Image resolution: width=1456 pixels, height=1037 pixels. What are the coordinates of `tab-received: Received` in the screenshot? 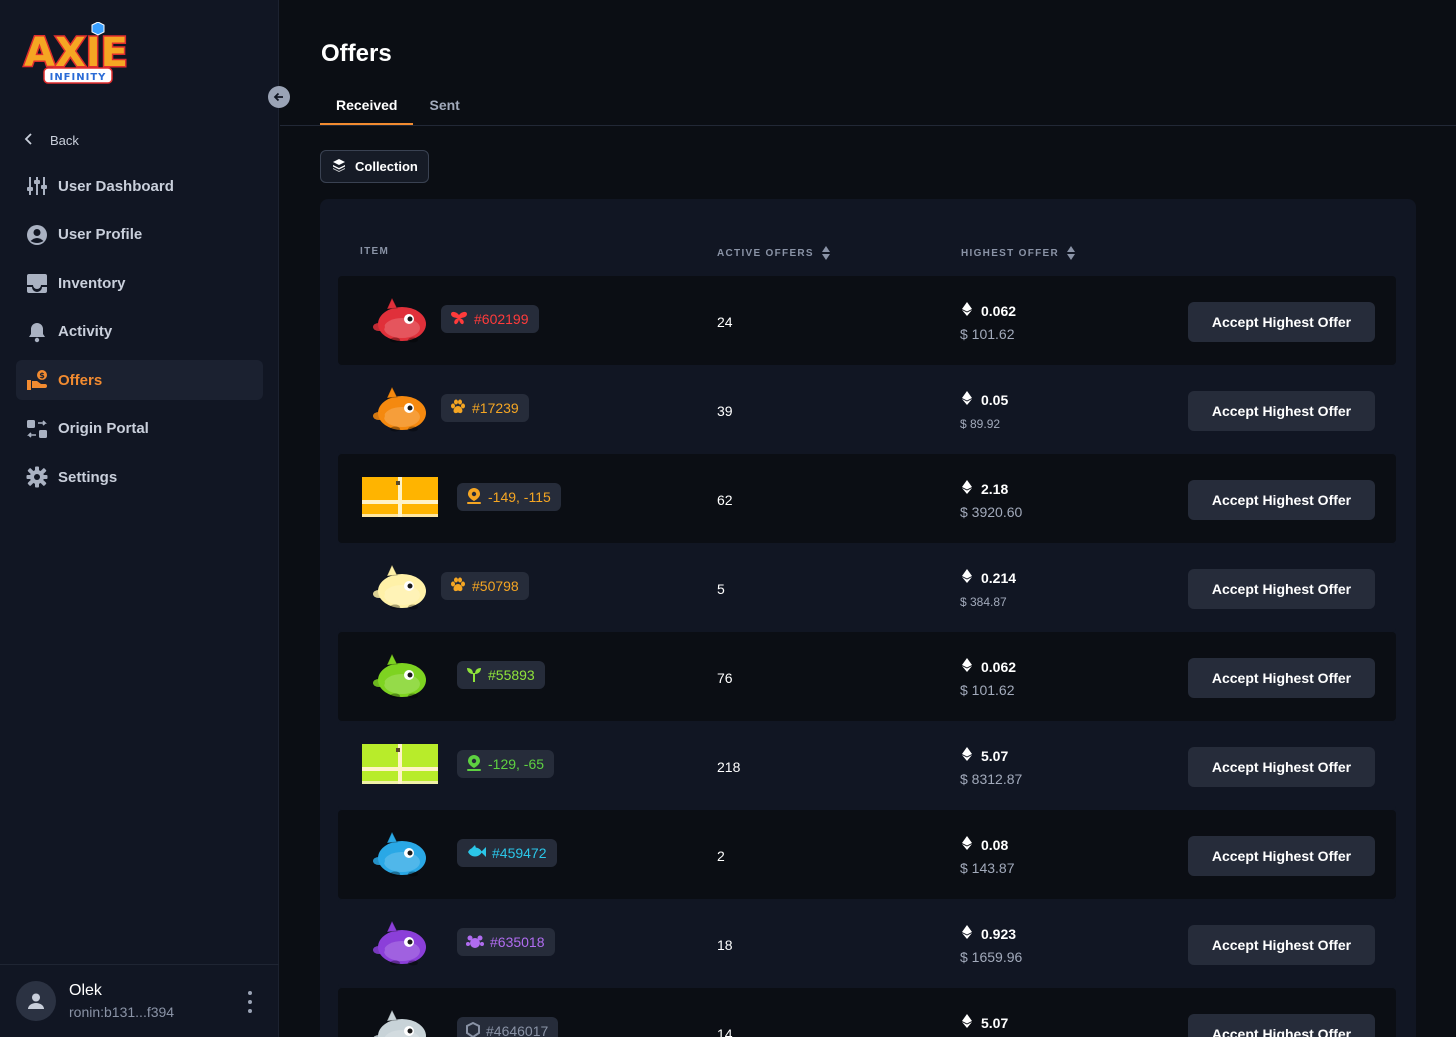 It's located at (367, 107).